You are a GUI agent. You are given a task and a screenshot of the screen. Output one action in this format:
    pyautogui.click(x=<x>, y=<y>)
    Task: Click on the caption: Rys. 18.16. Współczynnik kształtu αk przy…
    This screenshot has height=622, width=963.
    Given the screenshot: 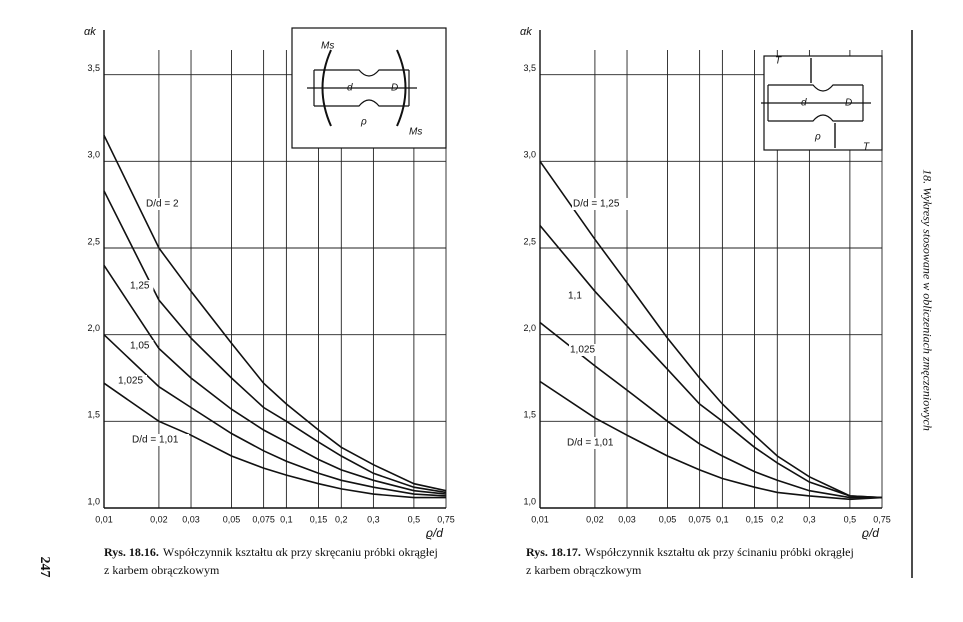 What is the action you would take?
    pyautogui.click(x=271, y=552)
    